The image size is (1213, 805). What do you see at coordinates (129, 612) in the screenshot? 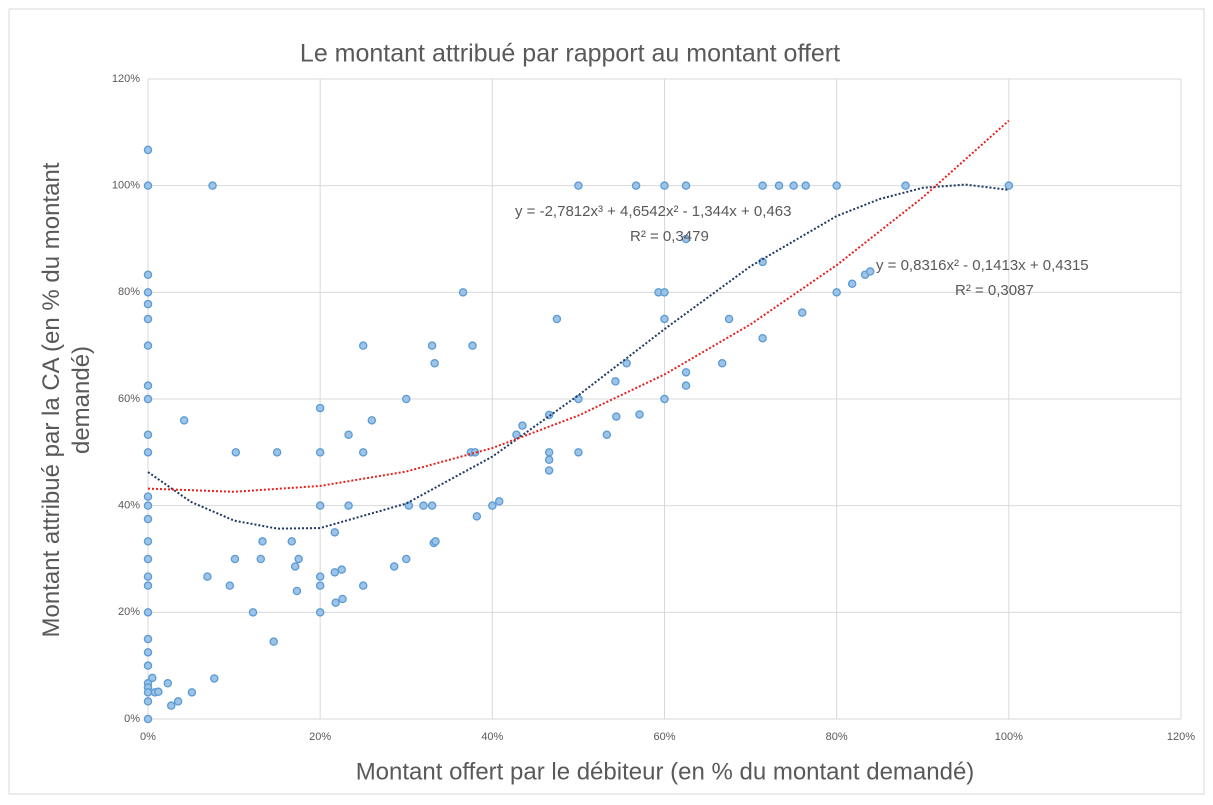
I see `y-tick-label: 20%` at bounding box center [129, 612].